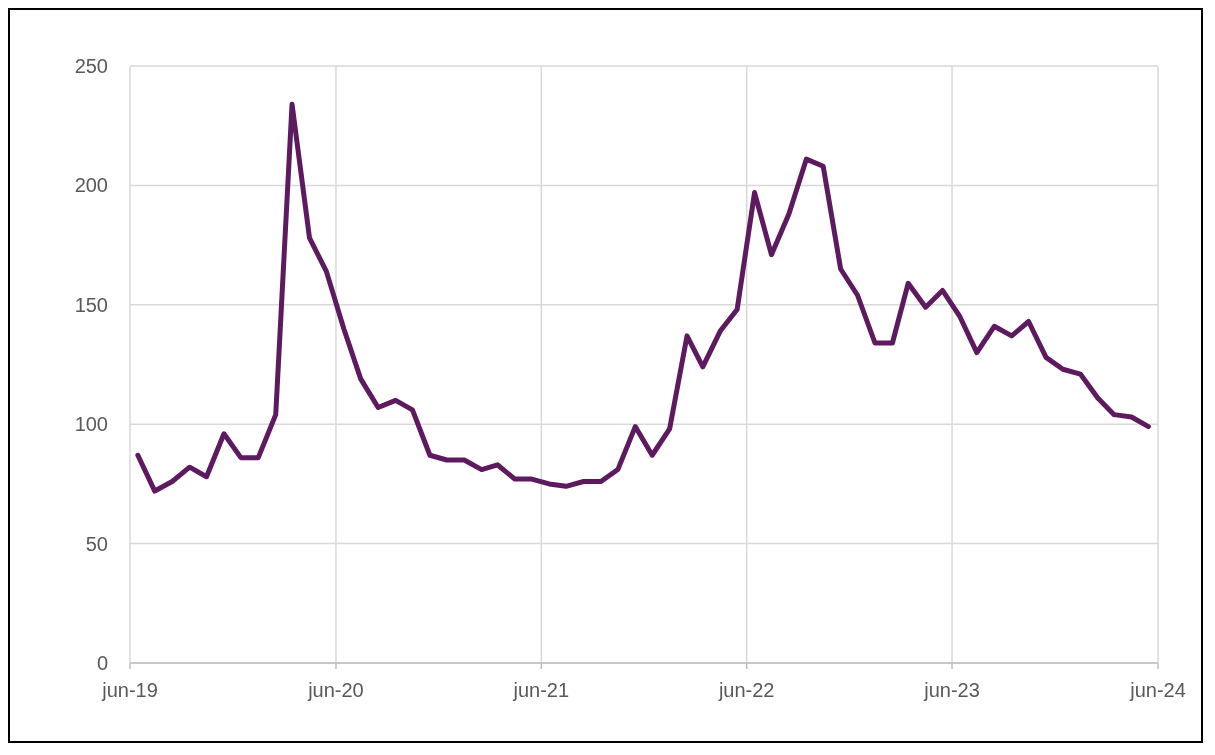 The height and width of the screenshot is (755, 1215). Describe the element at coordinates (746, 690) in the screenshot. I see `x-tick-label: jun-22` at that location.